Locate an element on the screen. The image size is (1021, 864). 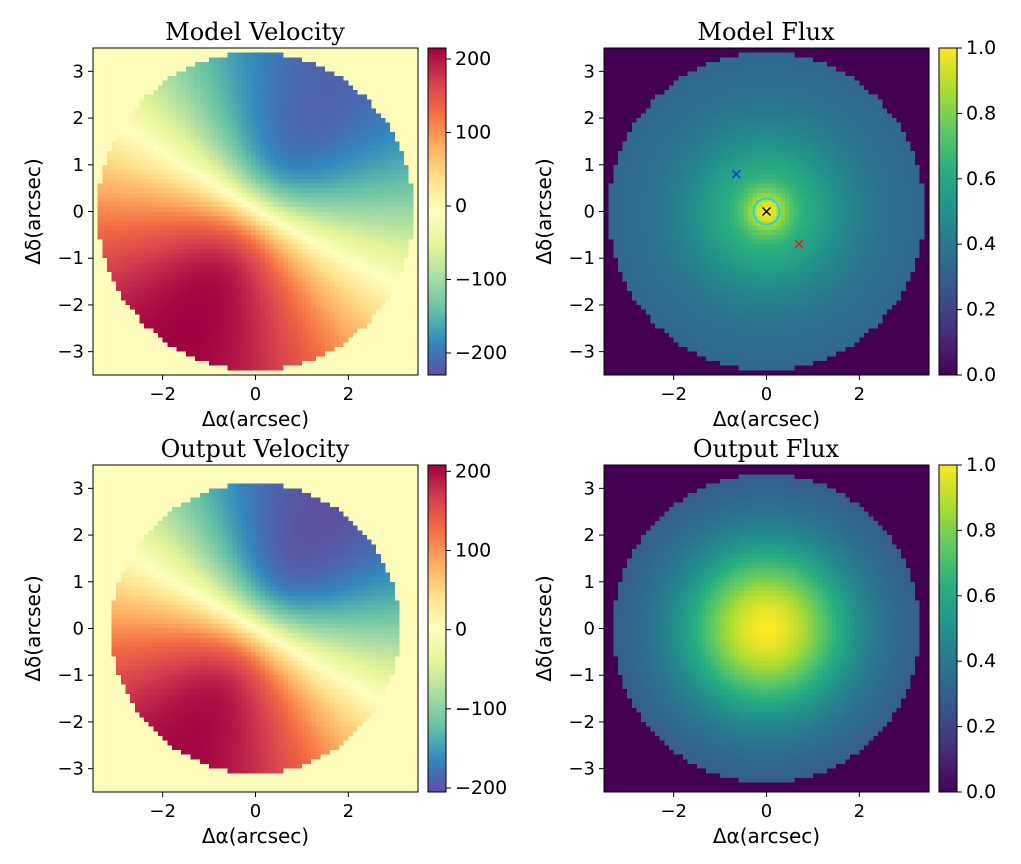
markers is located at coordinates (767, 209).